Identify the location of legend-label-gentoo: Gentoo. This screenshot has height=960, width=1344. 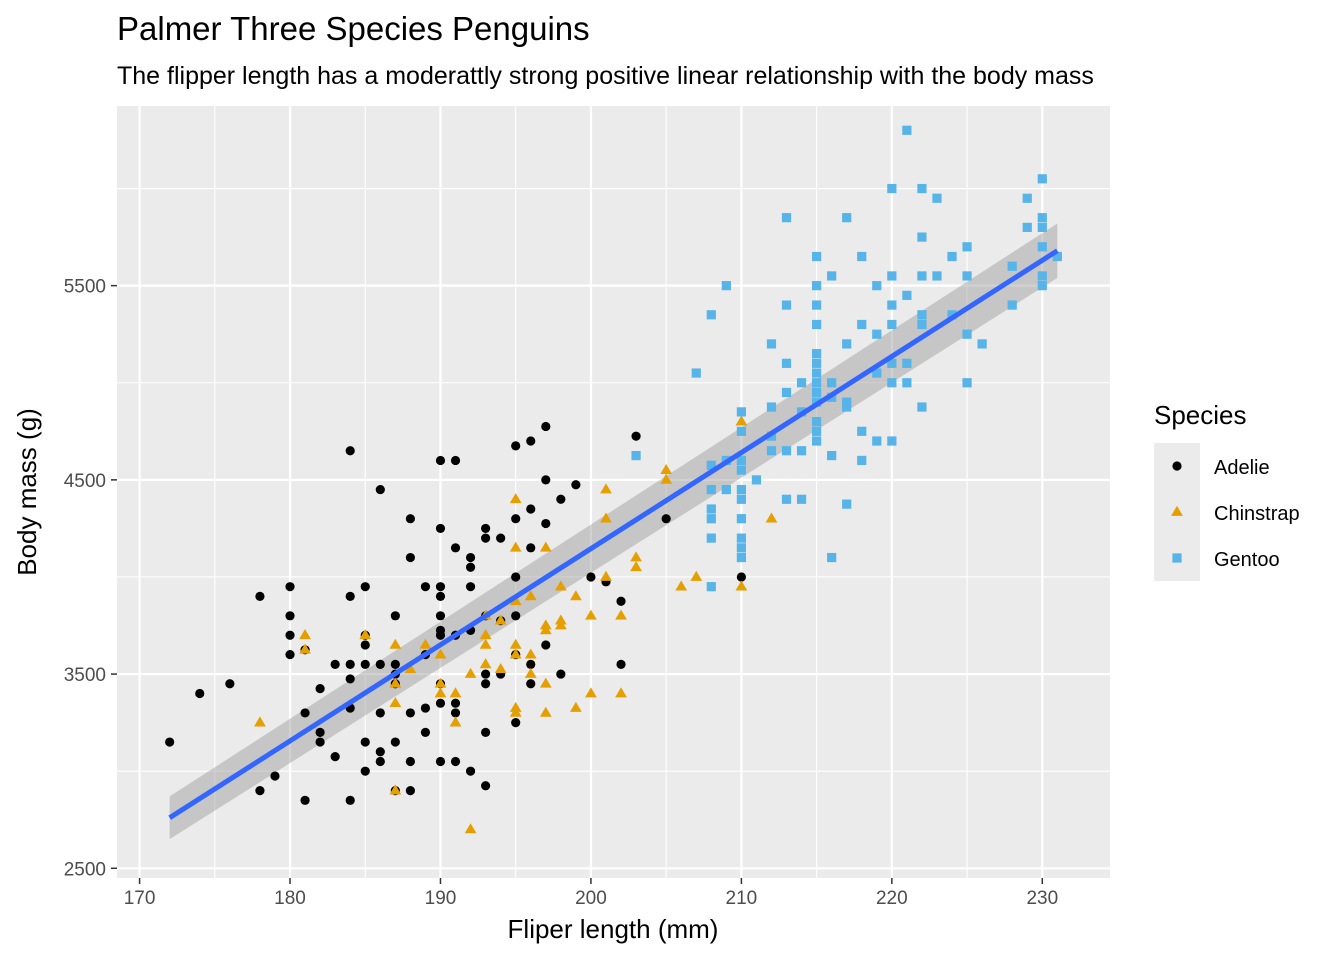
(1247, 560).